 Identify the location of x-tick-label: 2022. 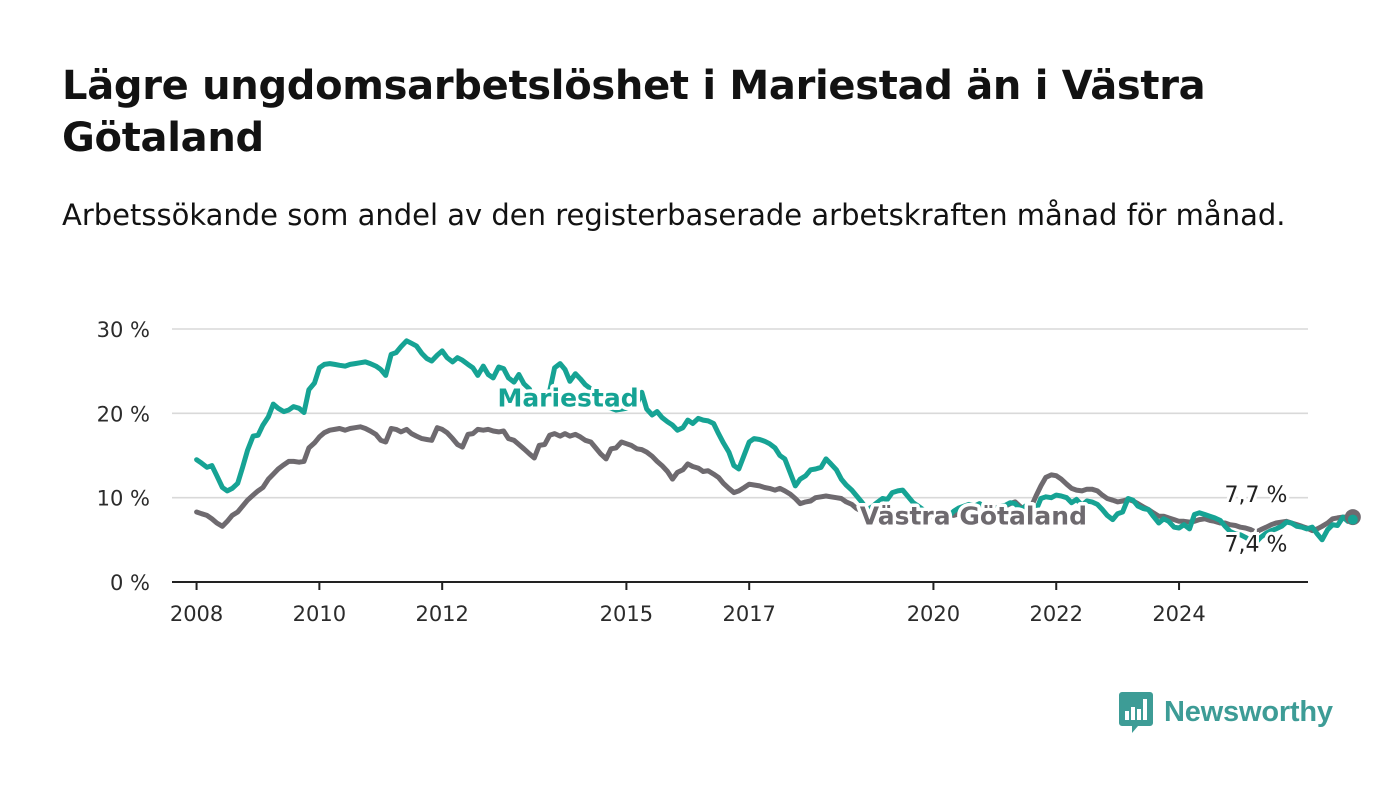
(1056, 614).